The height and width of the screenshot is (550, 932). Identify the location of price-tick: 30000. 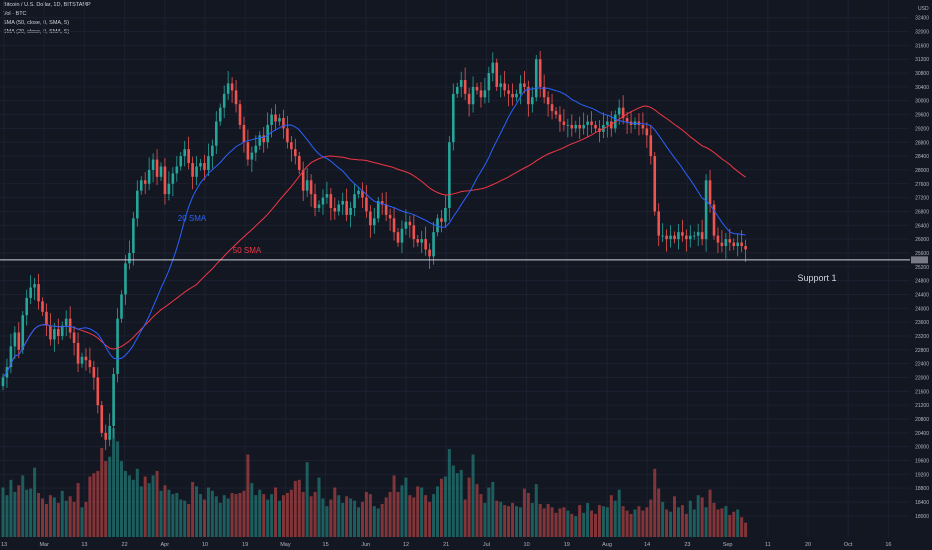
(922, 102).